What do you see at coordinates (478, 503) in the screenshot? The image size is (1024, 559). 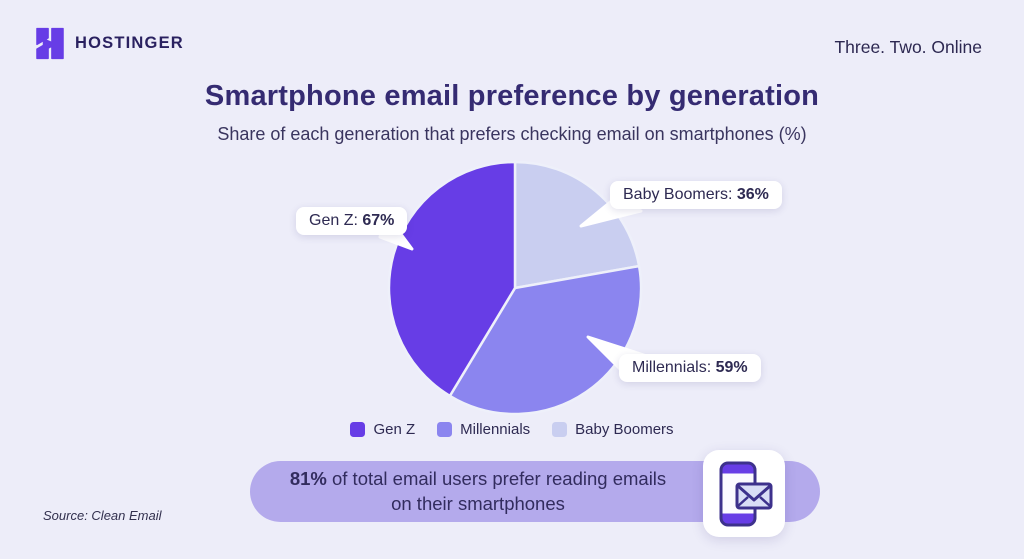 I see `stat-line-2: on their smartphones` at bounding box center [478, 503].